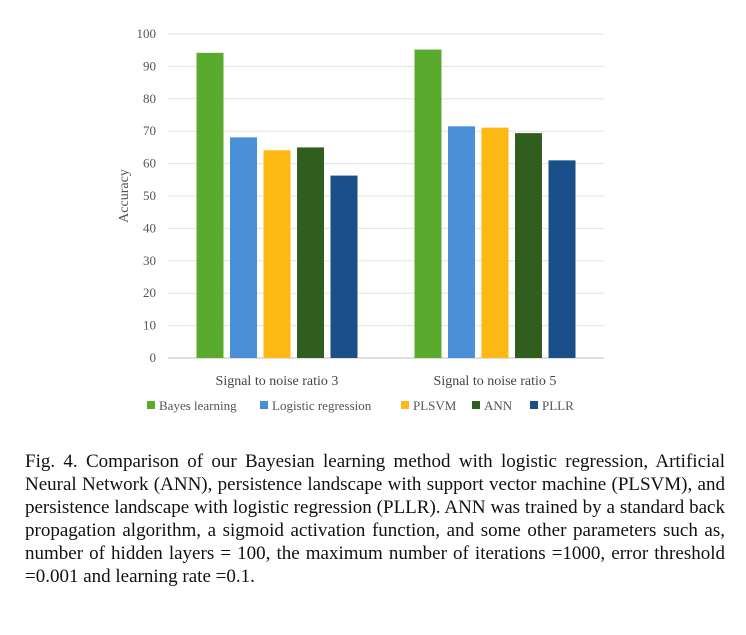  What do you see at coordinates (149, 325) in the screenshot?
I see `y-tick-label: 10` at bounding box center [149, 325].